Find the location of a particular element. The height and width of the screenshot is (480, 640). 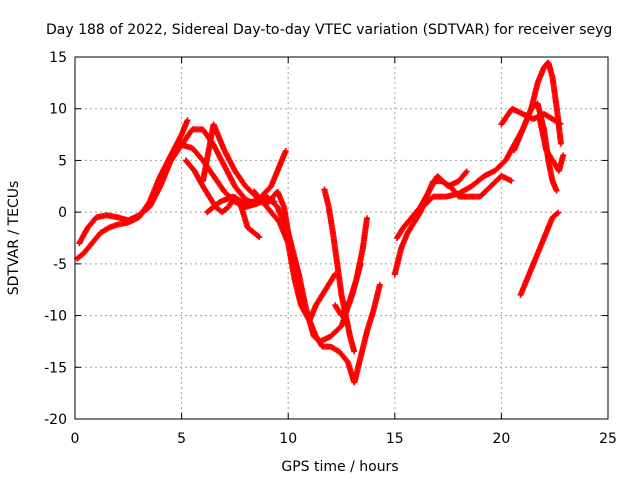

y-tick-label: -5 is located at coordinates (60, 265).